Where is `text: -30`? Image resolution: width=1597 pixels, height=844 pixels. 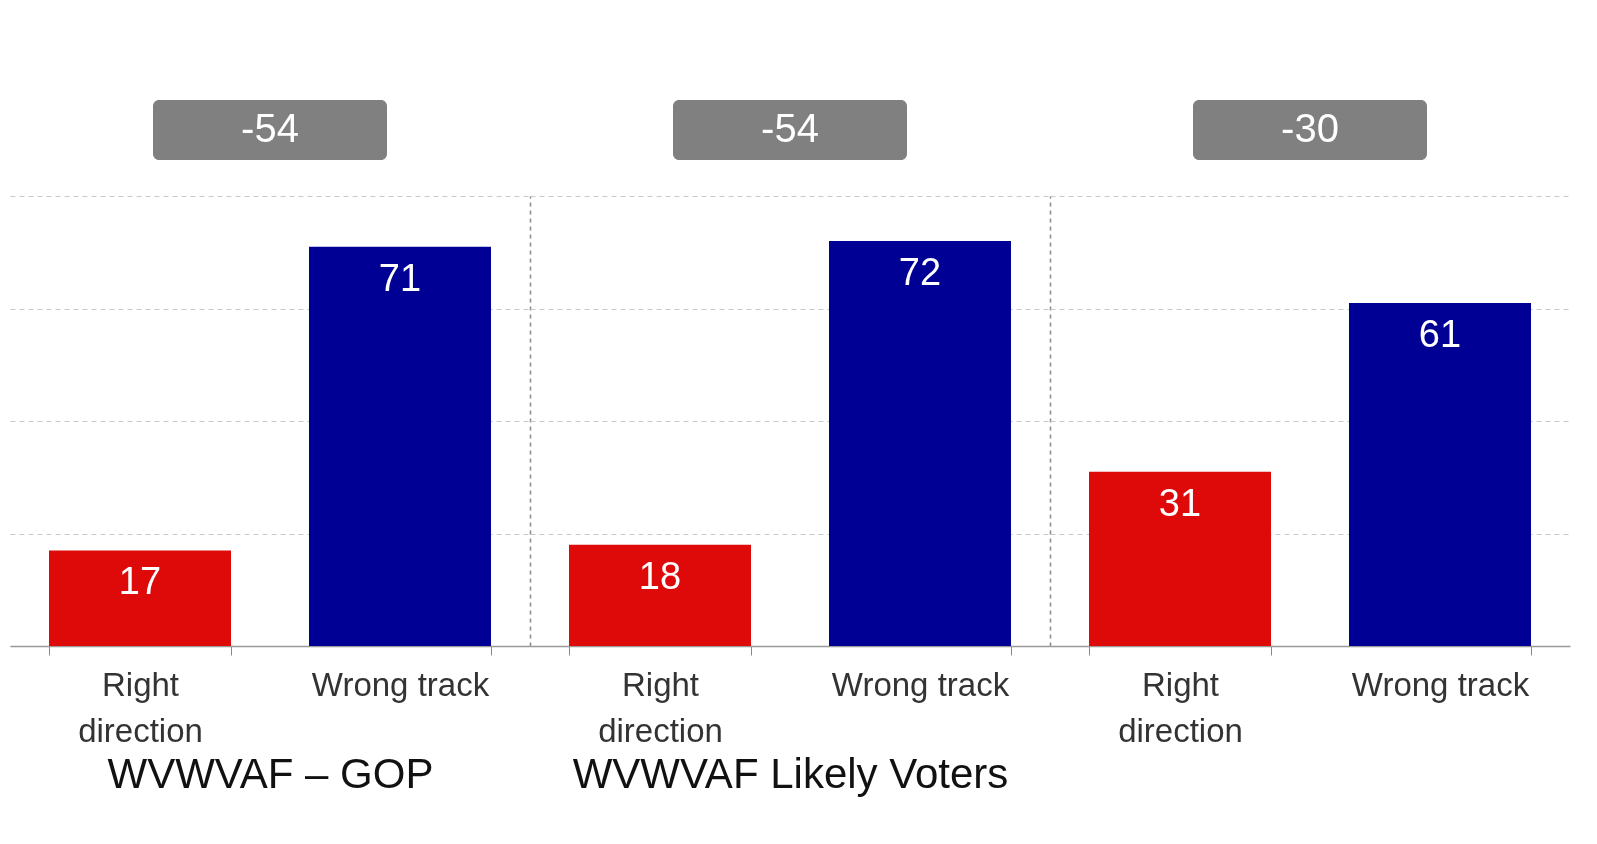
text: -30 is located at coordinates (1310, 128).